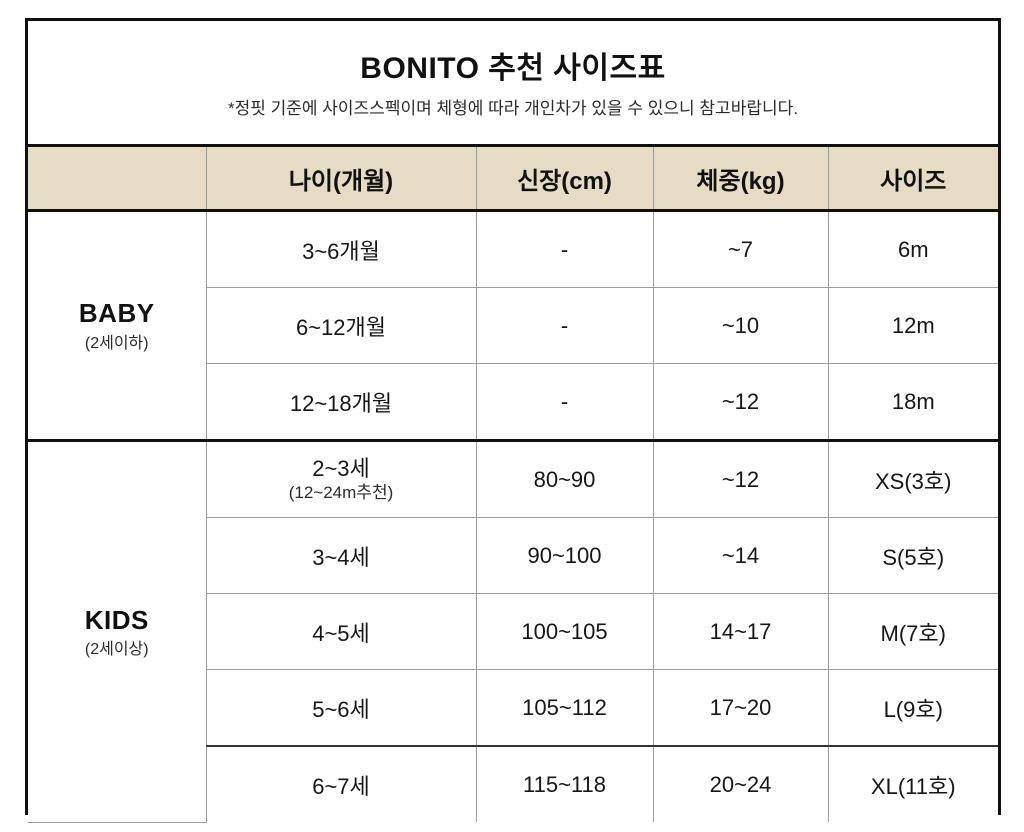 The height and width of the screenshot is (832, 1024). I want to click on cell-age-text: 4~5세, so click(341, 633).